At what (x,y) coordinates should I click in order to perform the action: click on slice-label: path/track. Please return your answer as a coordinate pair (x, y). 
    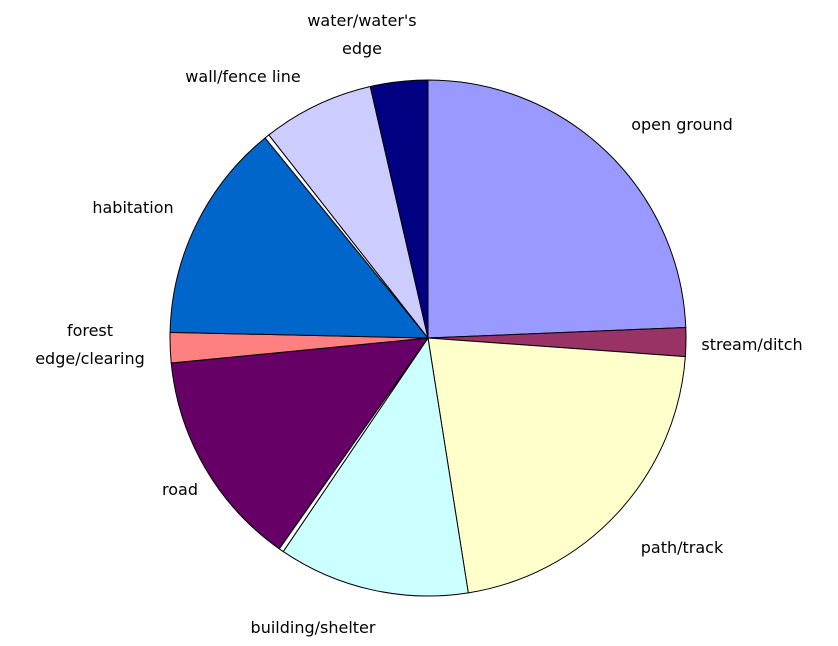
    Looking at the image, I should click on (682, 547).